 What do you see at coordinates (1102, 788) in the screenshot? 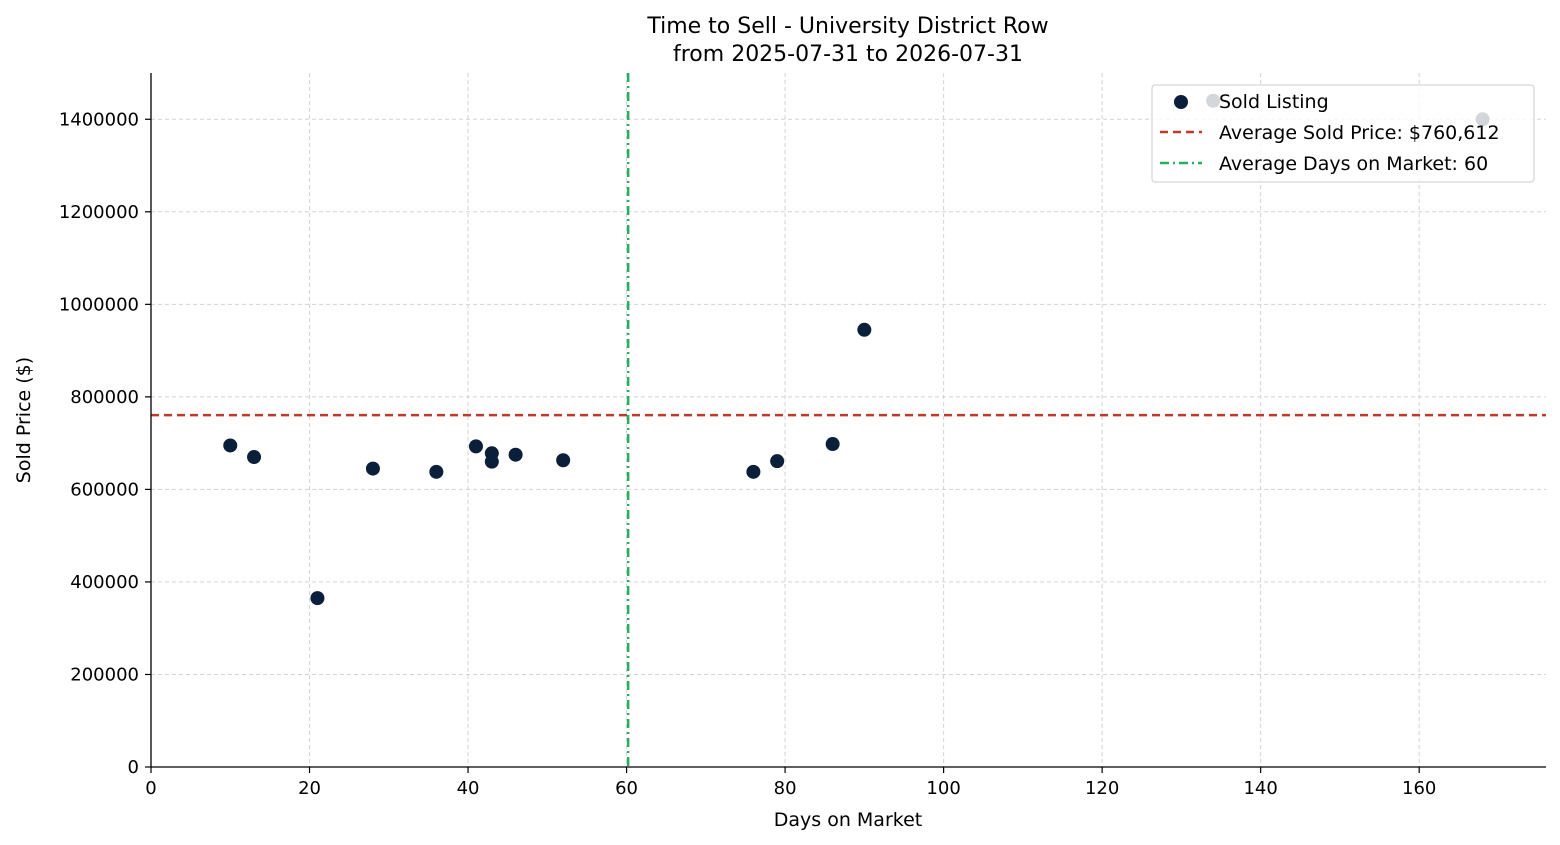
I see `x-tick-label: 120` at bounding box center [1102, 788].